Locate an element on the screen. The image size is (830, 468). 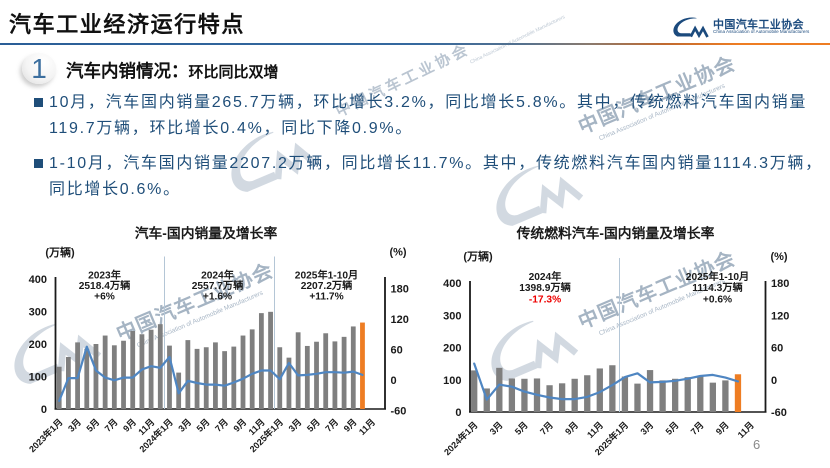
svg-text: 1398.9万辆 is located at coordinates (545, 287).